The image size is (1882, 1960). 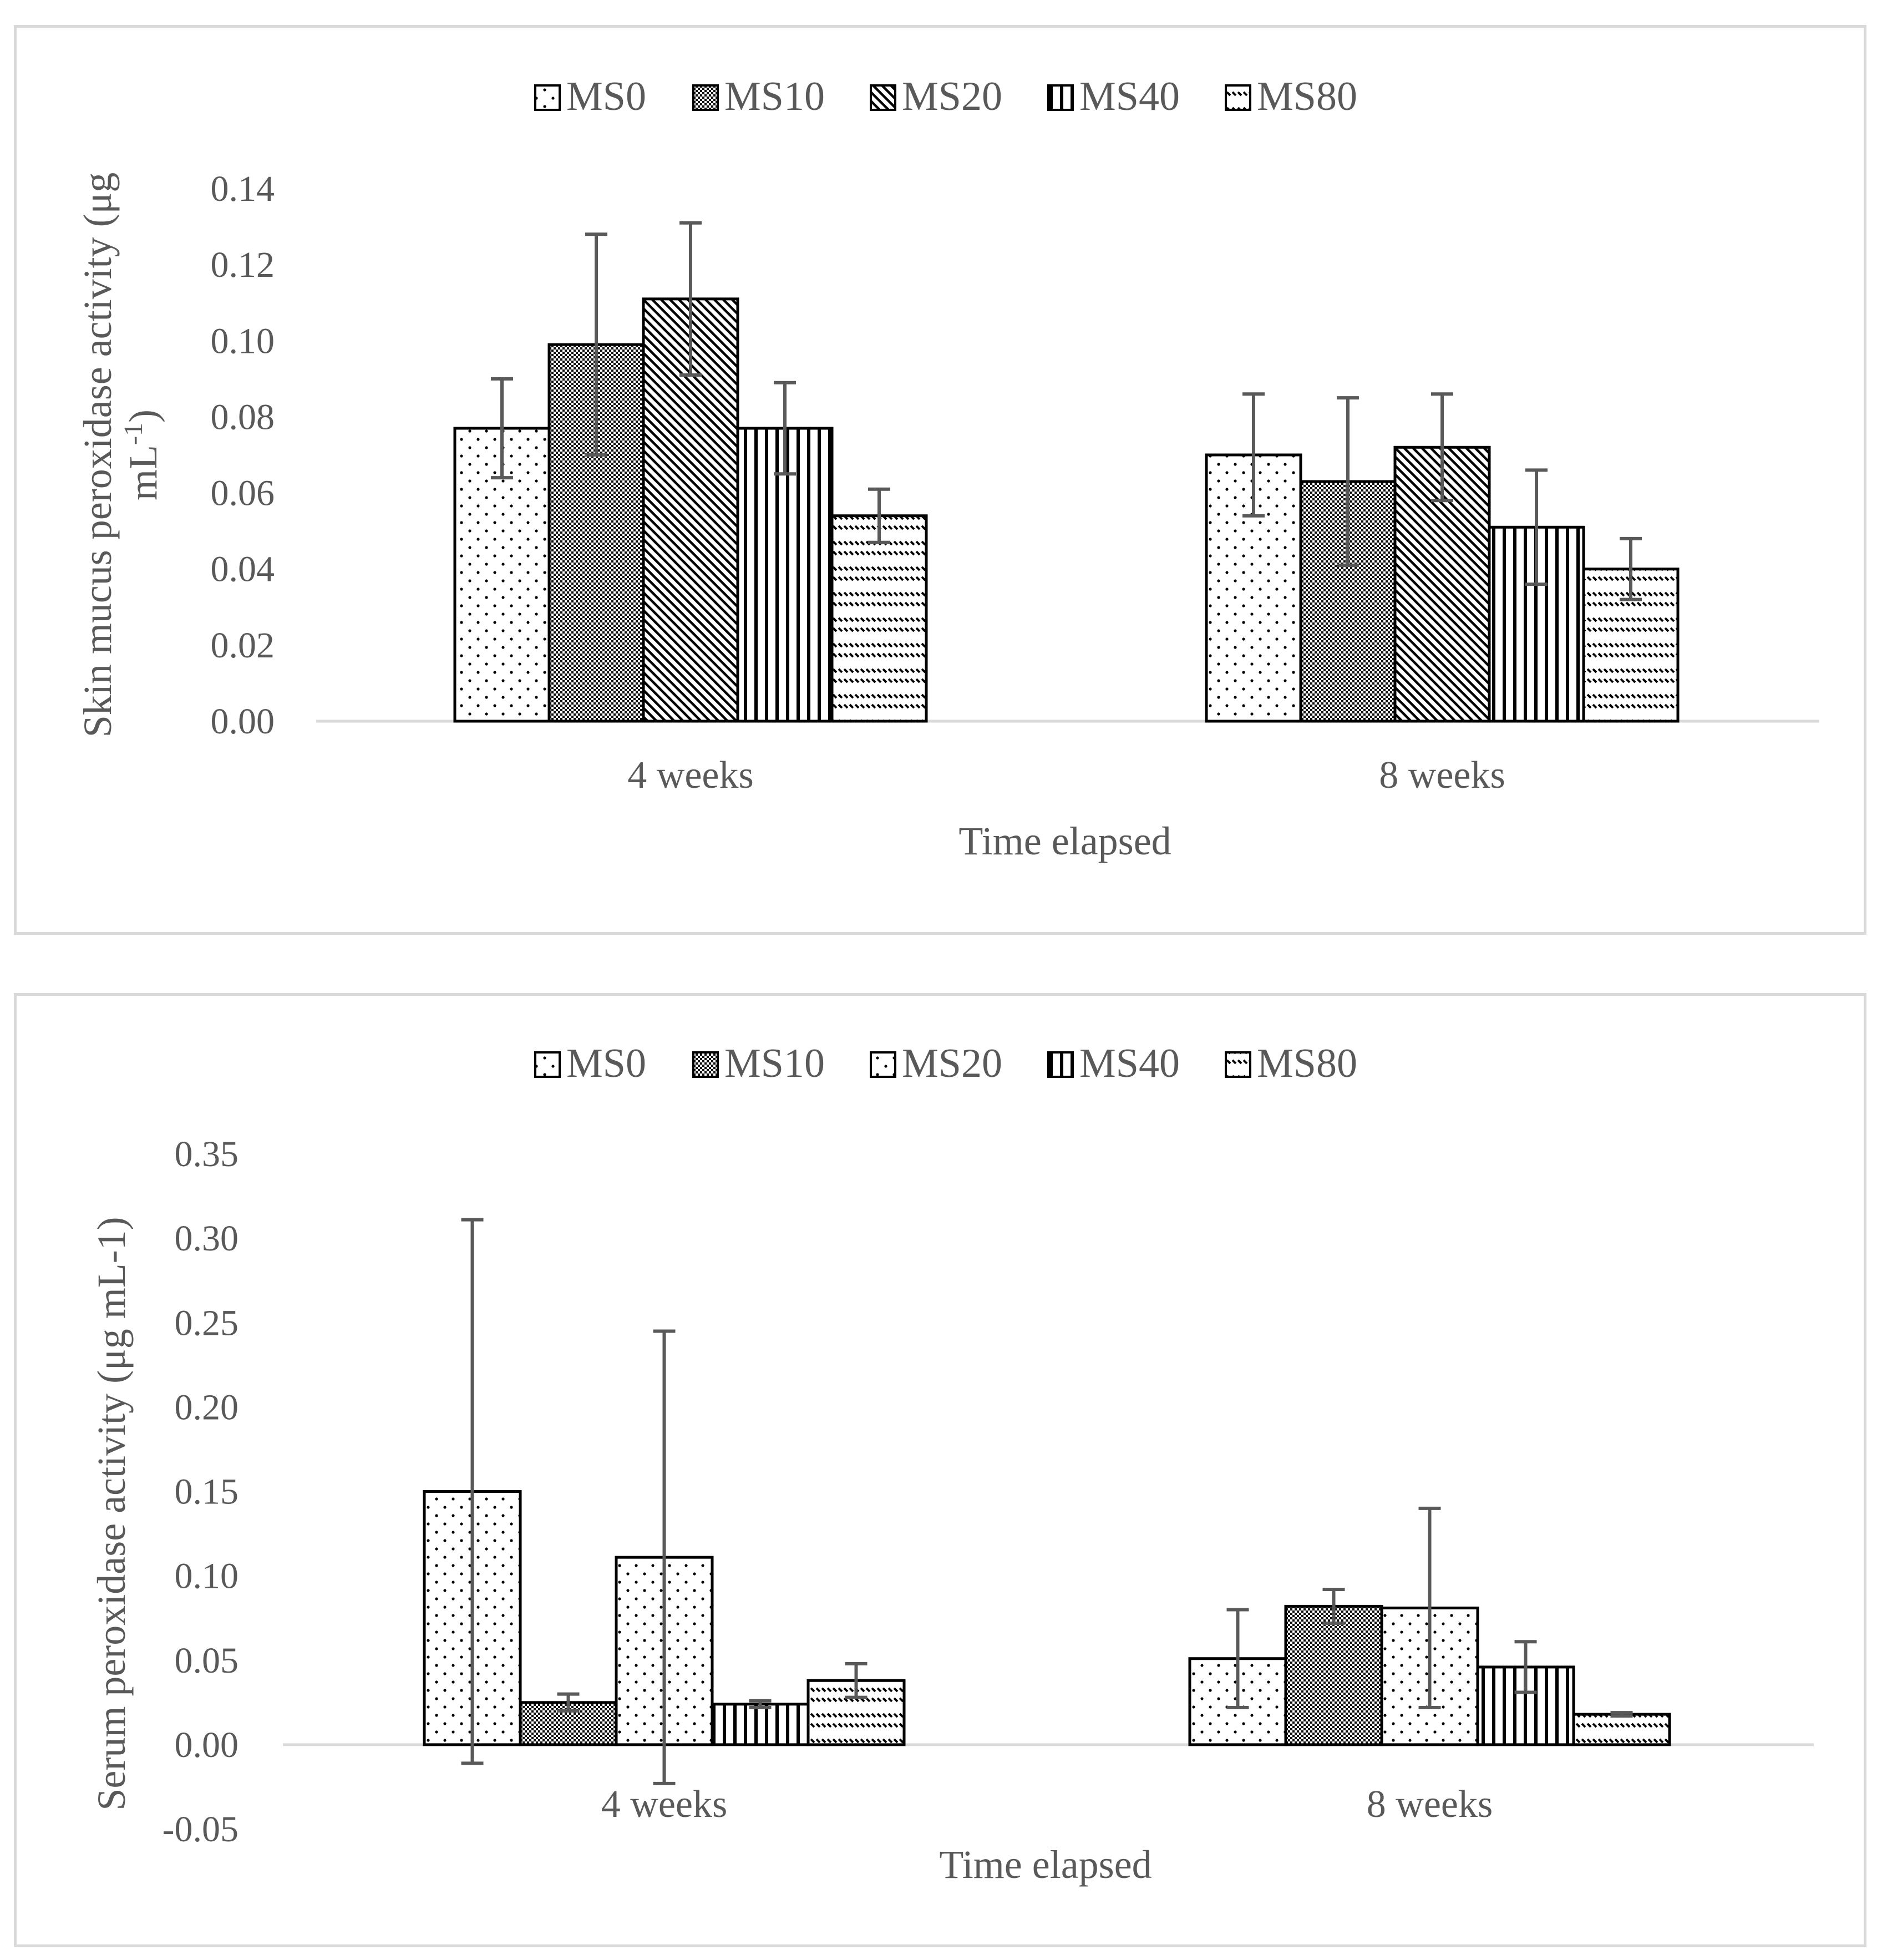 I want to click on y-axis-title: Serum peroxidase activity (μg mL-1), so click(x=112, y=1513).